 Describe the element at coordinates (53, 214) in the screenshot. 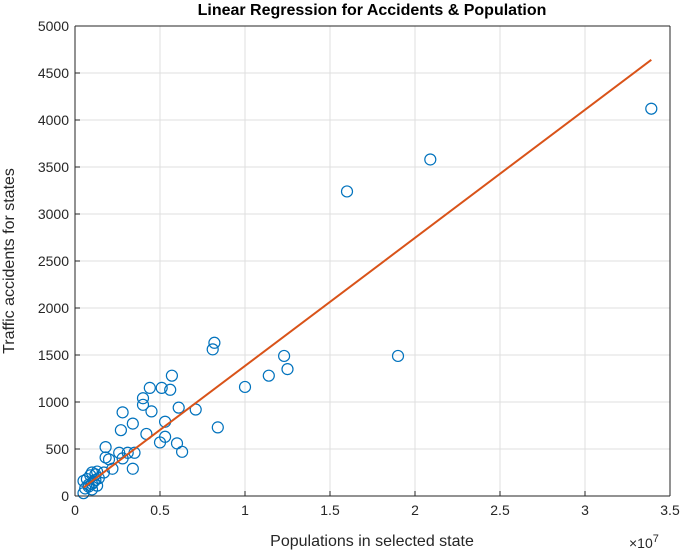

I see `y-tick-label: 3000` at that location.